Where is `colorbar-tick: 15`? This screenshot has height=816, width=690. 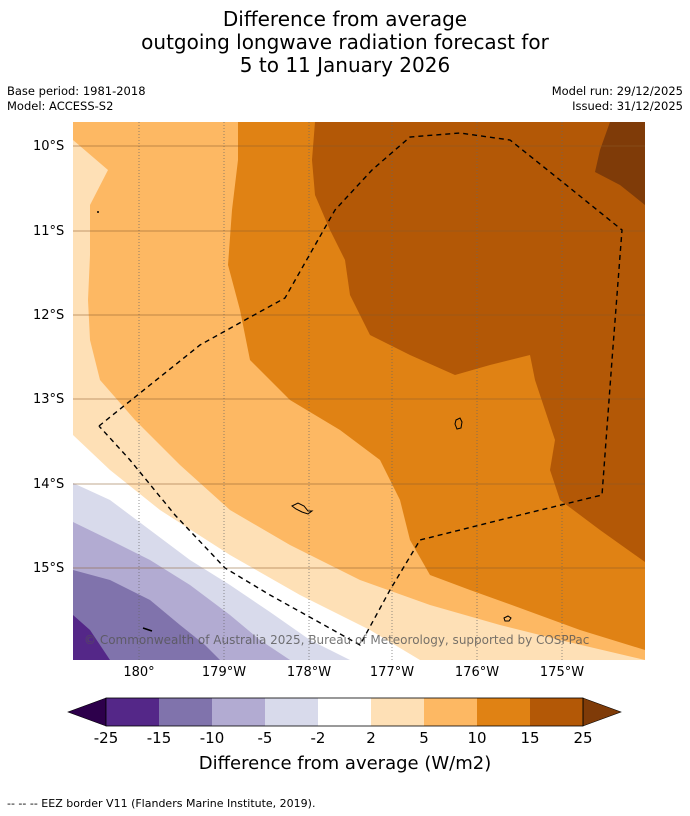
colorbar-tick: 15 is located at coordinates (530, 738).